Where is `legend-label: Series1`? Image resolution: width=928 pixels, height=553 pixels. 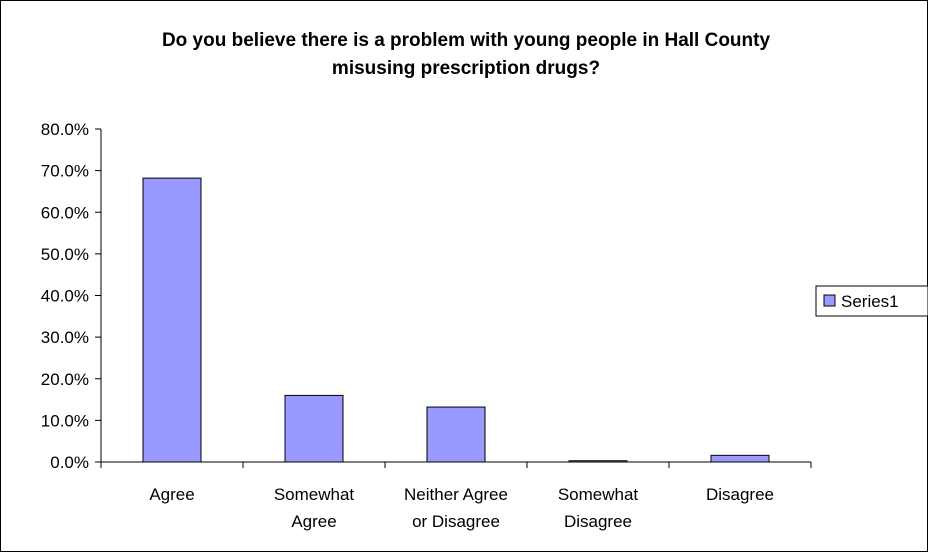 legend-label: Series1 is located at coordinates (870, 301).